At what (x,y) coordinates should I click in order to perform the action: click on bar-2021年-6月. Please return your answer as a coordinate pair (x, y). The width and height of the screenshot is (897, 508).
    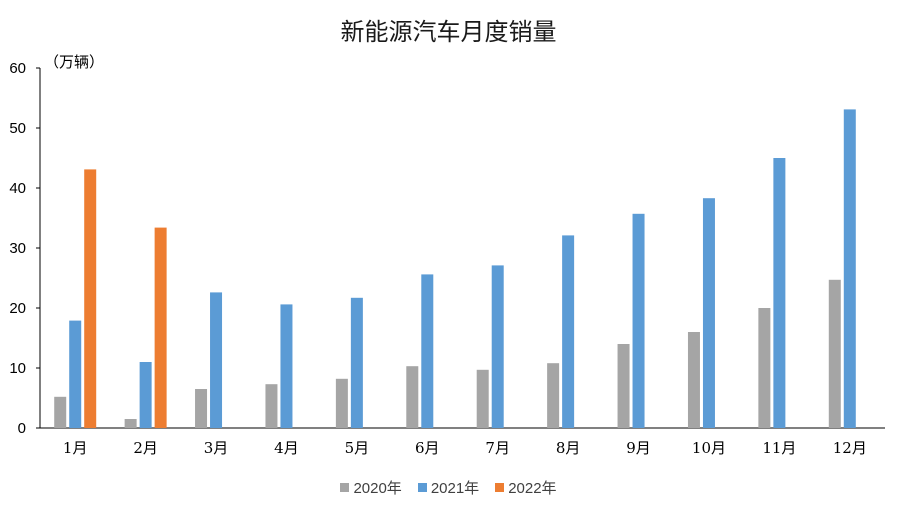
    Looking at the image, I should click on (427, 351).